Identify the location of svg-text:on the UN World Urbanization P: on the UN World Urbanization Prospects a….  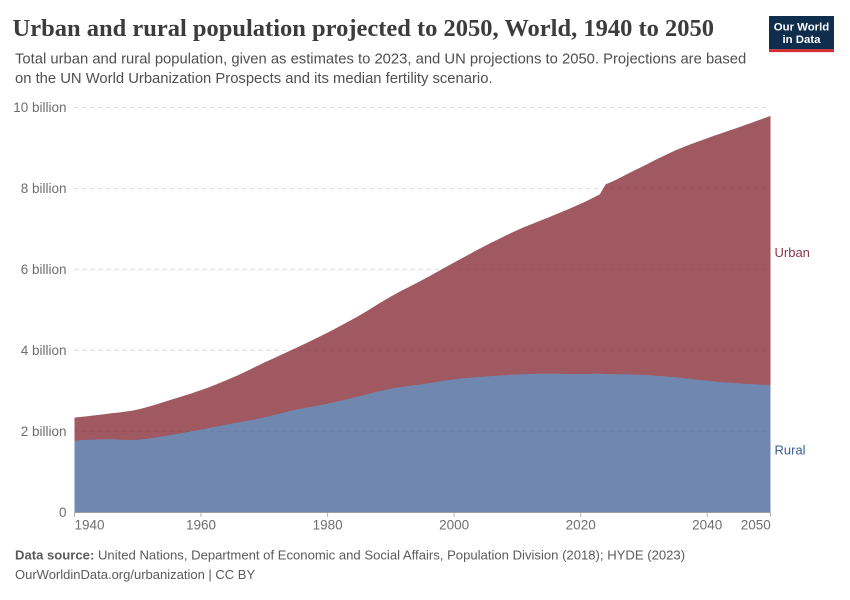
(254, 79).